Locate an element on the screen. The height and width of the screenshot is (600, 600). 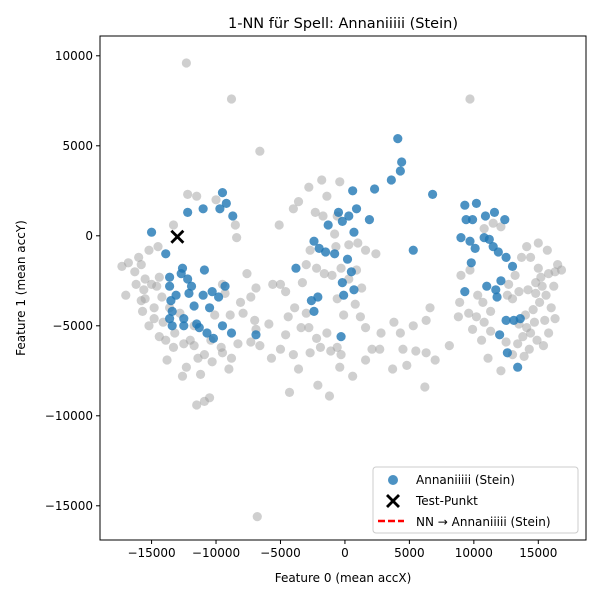
legend-test-marker is located at coordinates (393, 501).